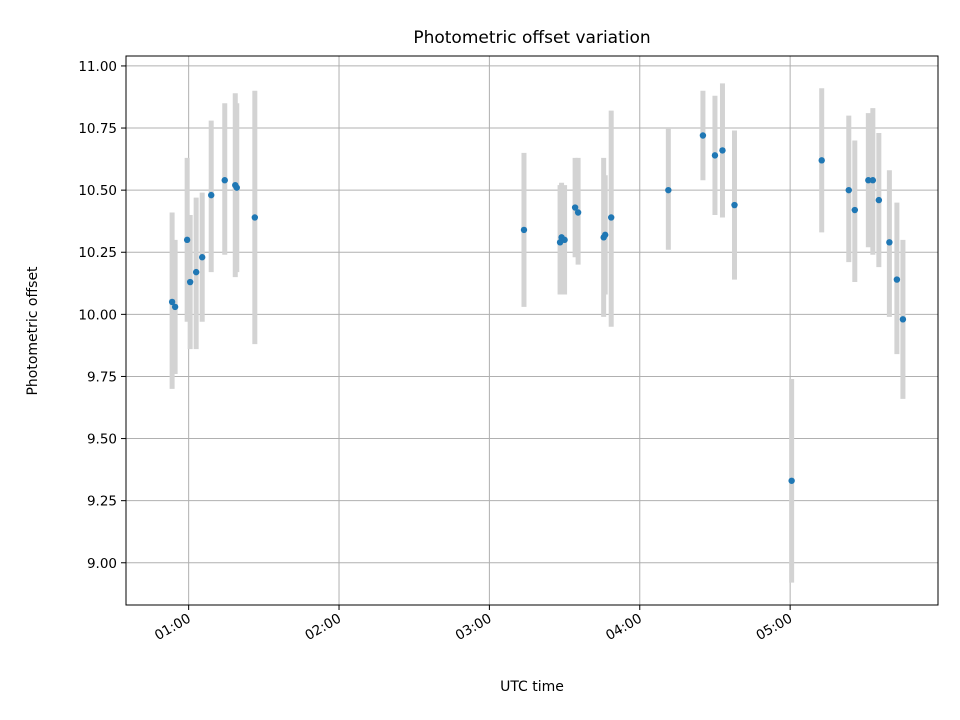 The width and height of the screenshot is (960, 720). I want to click on y-tick-label: 9.00, so click(102, 564).